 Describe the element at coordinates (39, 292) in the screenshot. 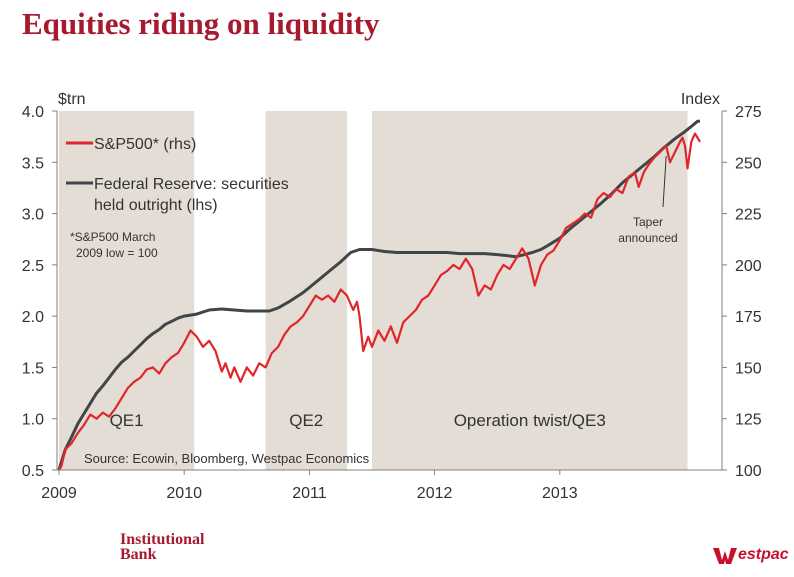

I see `left-axis-ticks: 4.0 3.5 3.0 2.5 2.0 1.5 1.0 0.5` at that location.